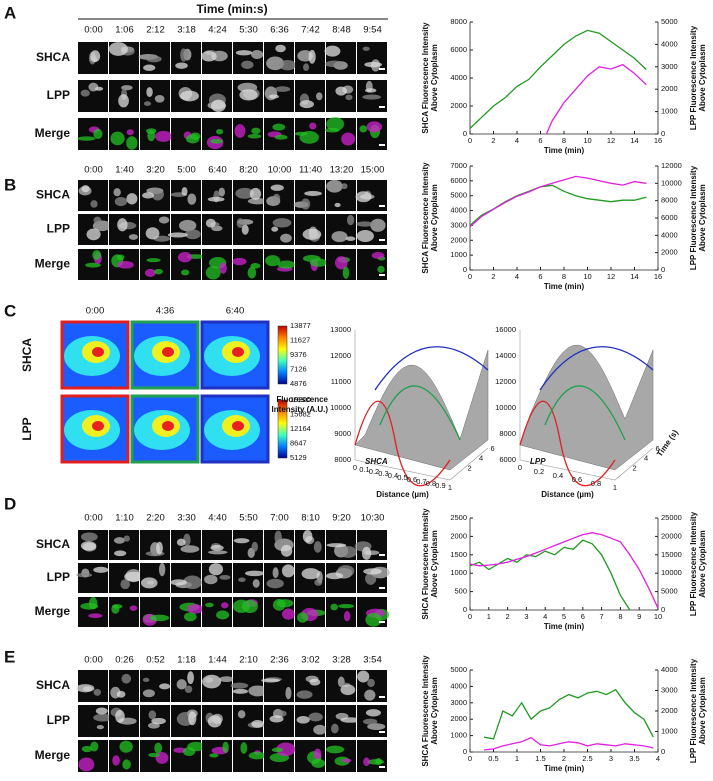  What do you see at coordinates (186, 660) in the screenshot?
I see `time-label: 1:18` at bounding box center [186, 660].